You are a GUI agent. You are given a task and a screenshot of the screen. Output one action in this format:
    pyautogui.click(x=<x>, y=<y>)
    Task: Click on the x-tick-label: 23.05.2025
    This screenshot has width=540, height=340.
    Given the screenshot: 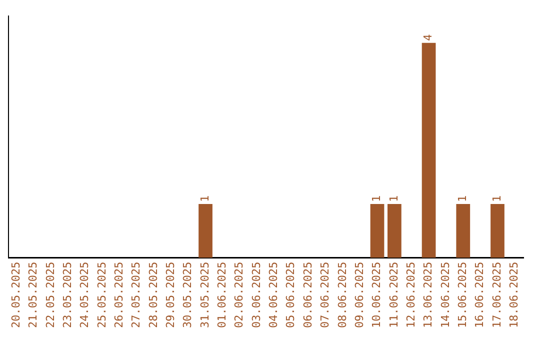 What is the action you would take?
    pyautogui.click(x=67, y=295)
    